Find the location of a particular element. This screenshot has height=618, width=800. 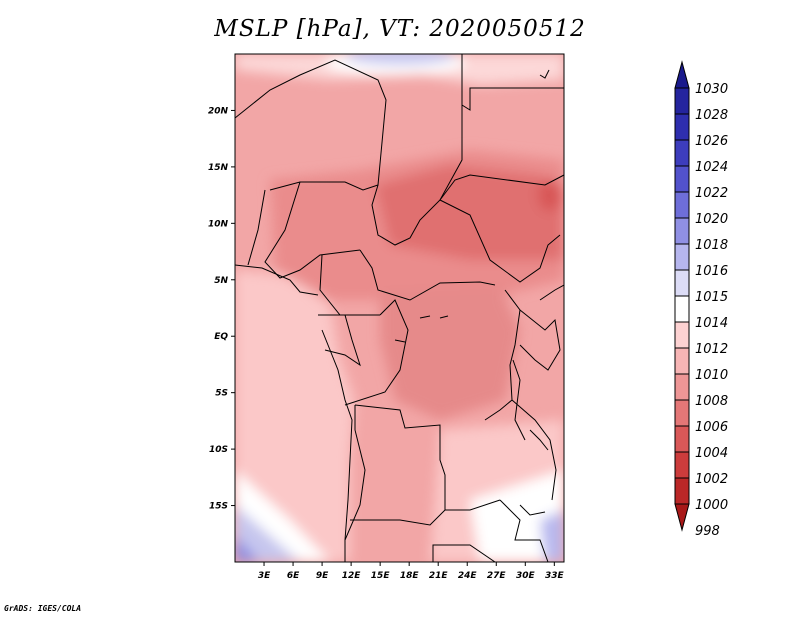

colorbar-label: 998 is located at coordinates (707, 531).